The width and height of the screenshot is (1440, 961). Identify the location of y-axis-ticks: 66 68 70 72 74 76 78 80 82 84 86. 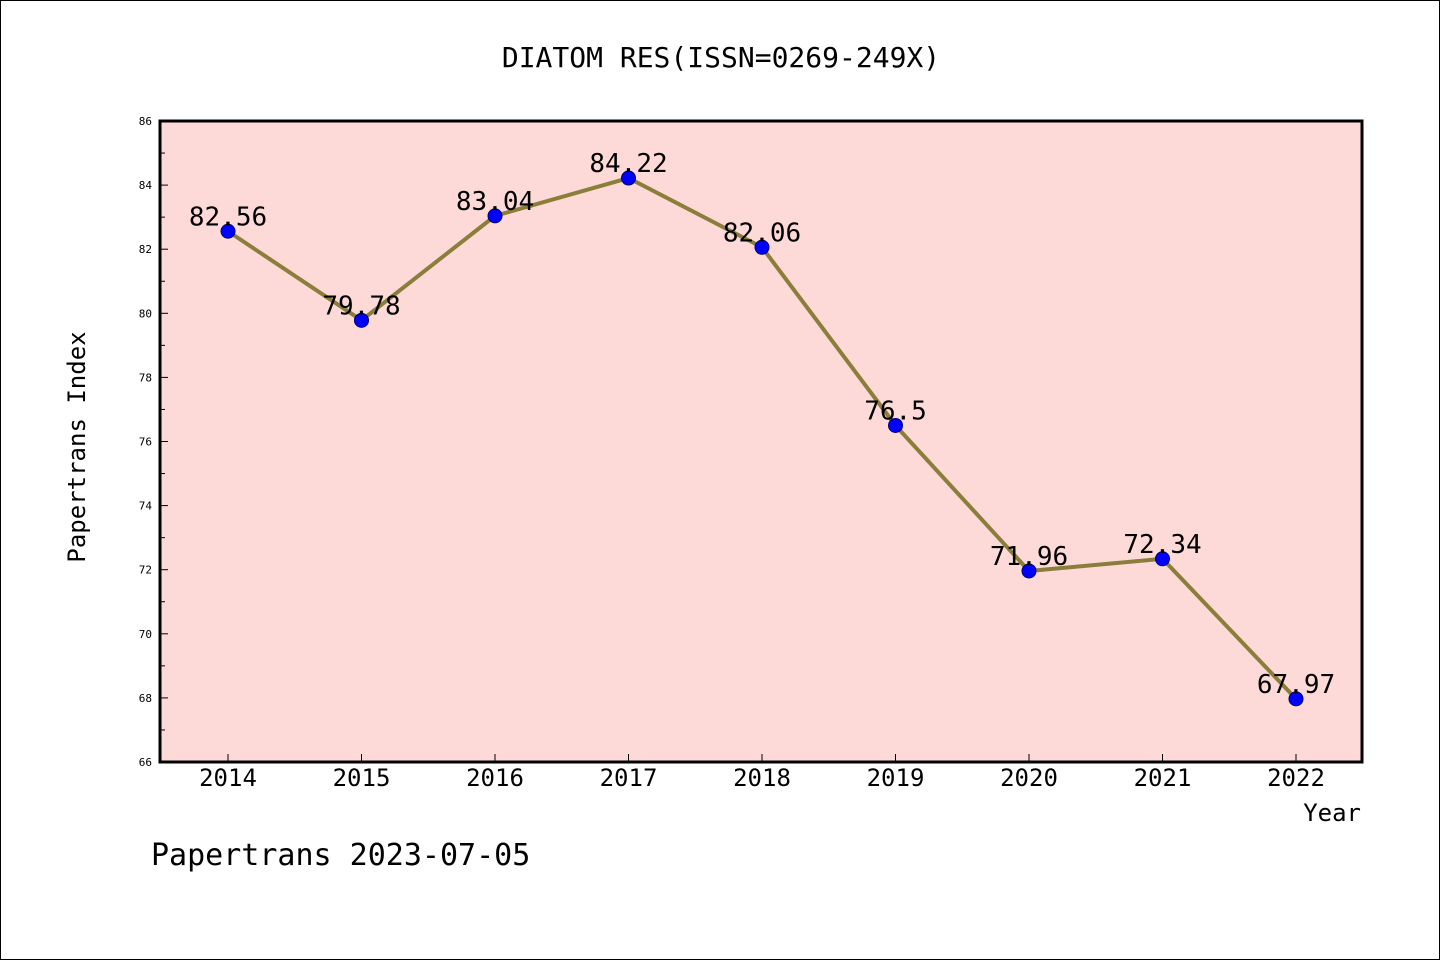
(153, 442).